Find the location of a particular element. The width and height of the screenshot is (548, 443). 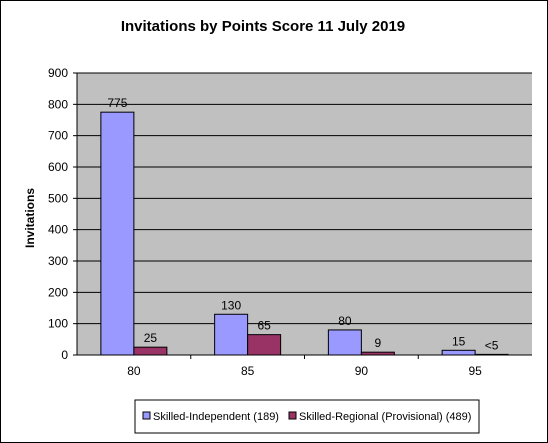

y-tick-label: 400 is located at coordinates (58, 230).